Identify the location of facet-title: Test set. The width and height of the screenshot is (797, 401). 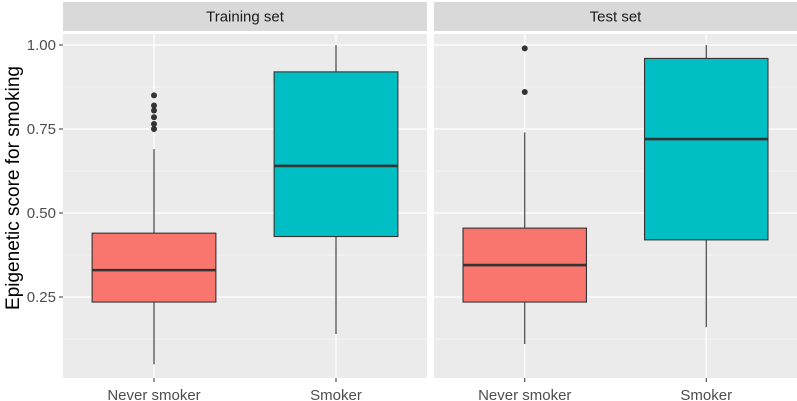
(616, 17).